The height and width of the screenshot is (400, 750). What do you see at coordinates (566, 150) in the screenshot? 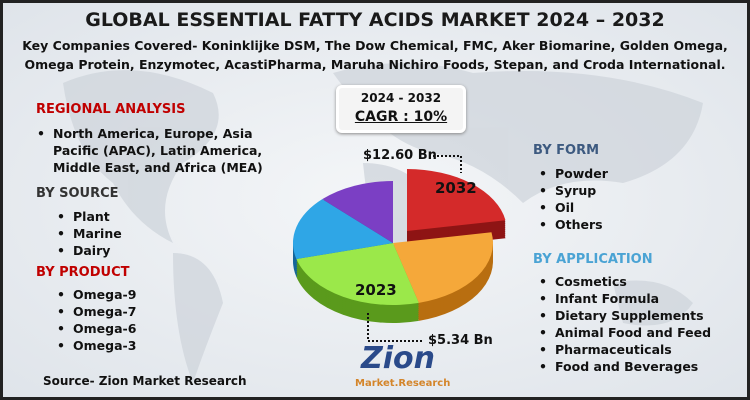
I see `section-heading: BY FORM` at bounding box center [566, 150].